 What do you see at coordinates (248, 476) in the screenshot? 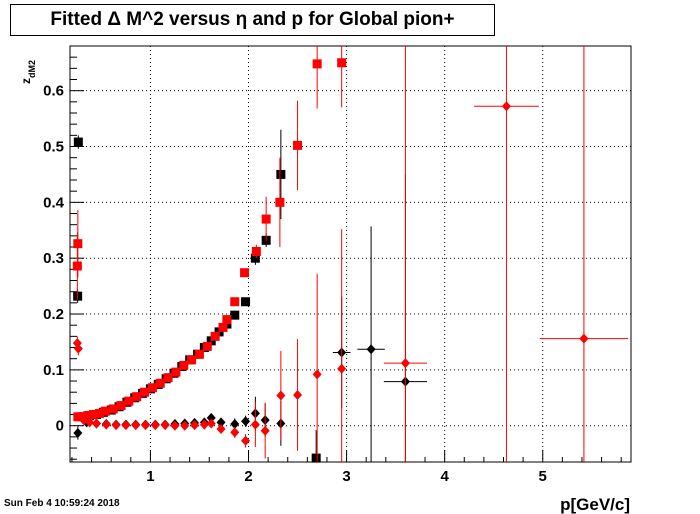
I see `x-tick-label: 2` at bounding box center [248, 476].